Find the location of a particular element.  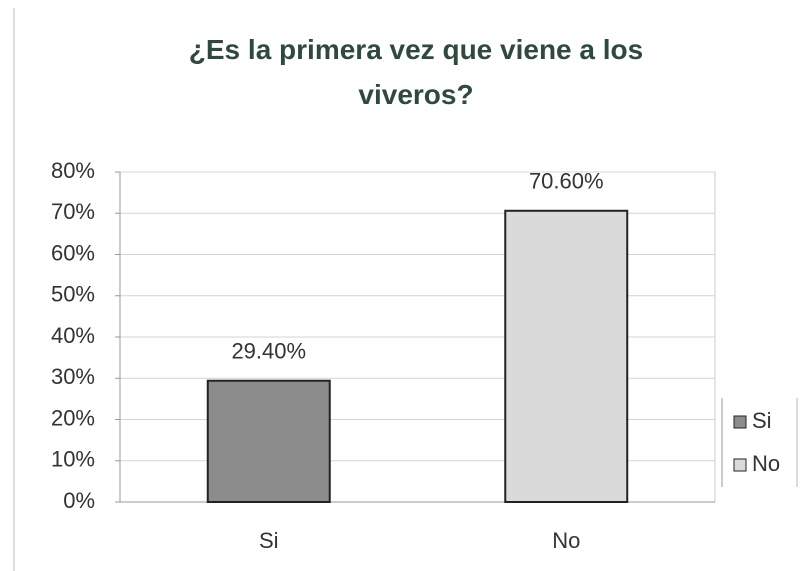

y-tick-label: 70% is located at coordinates (73, 211).